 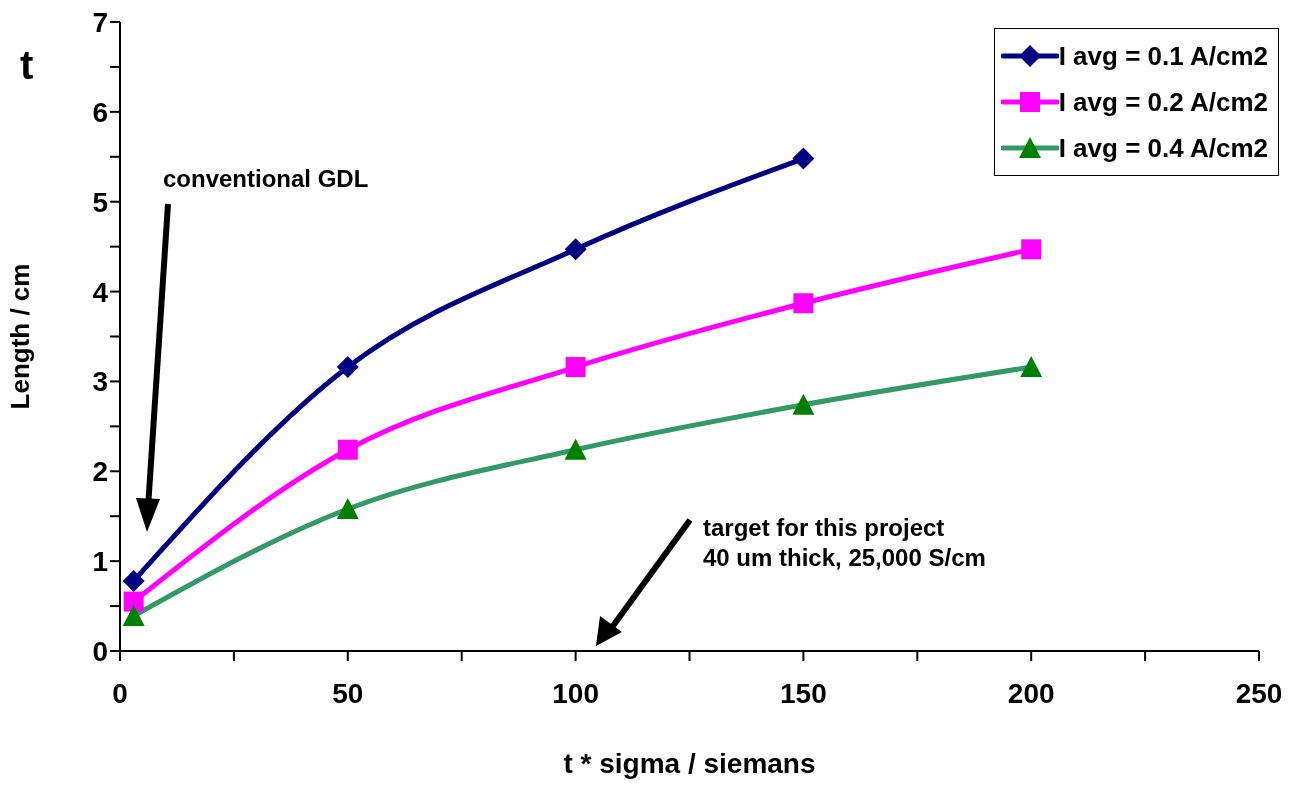 I want to click on y-tick-label: 4, so click(x=100, y=292).